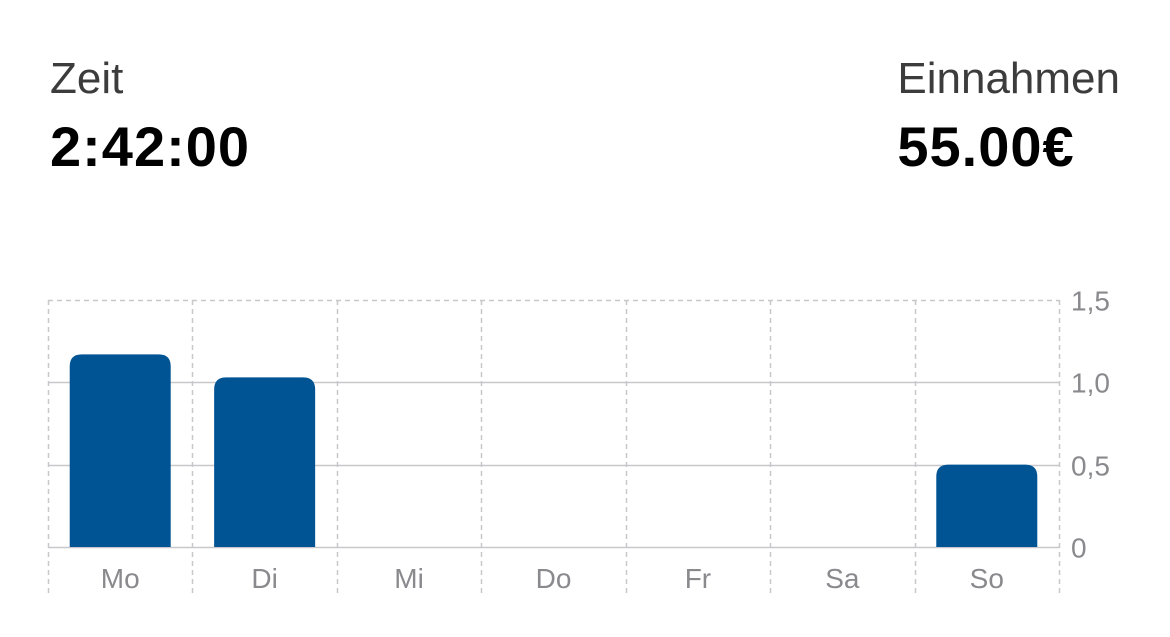  I want to click on bar-so, so click(987, 505).